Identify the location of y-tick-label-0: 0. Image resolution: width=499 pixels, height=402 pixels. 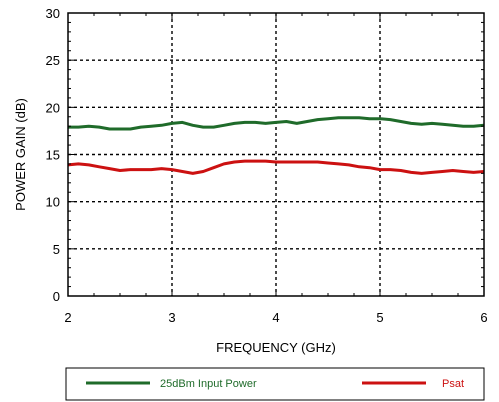
(56, 296).